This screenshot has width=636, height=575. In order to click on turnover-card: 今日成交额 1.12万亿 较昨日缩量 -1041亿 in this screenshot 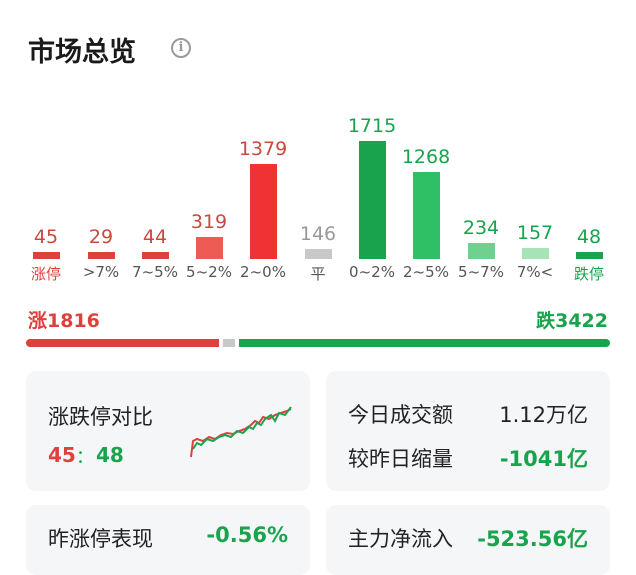, I will do `click(468, 431)`.